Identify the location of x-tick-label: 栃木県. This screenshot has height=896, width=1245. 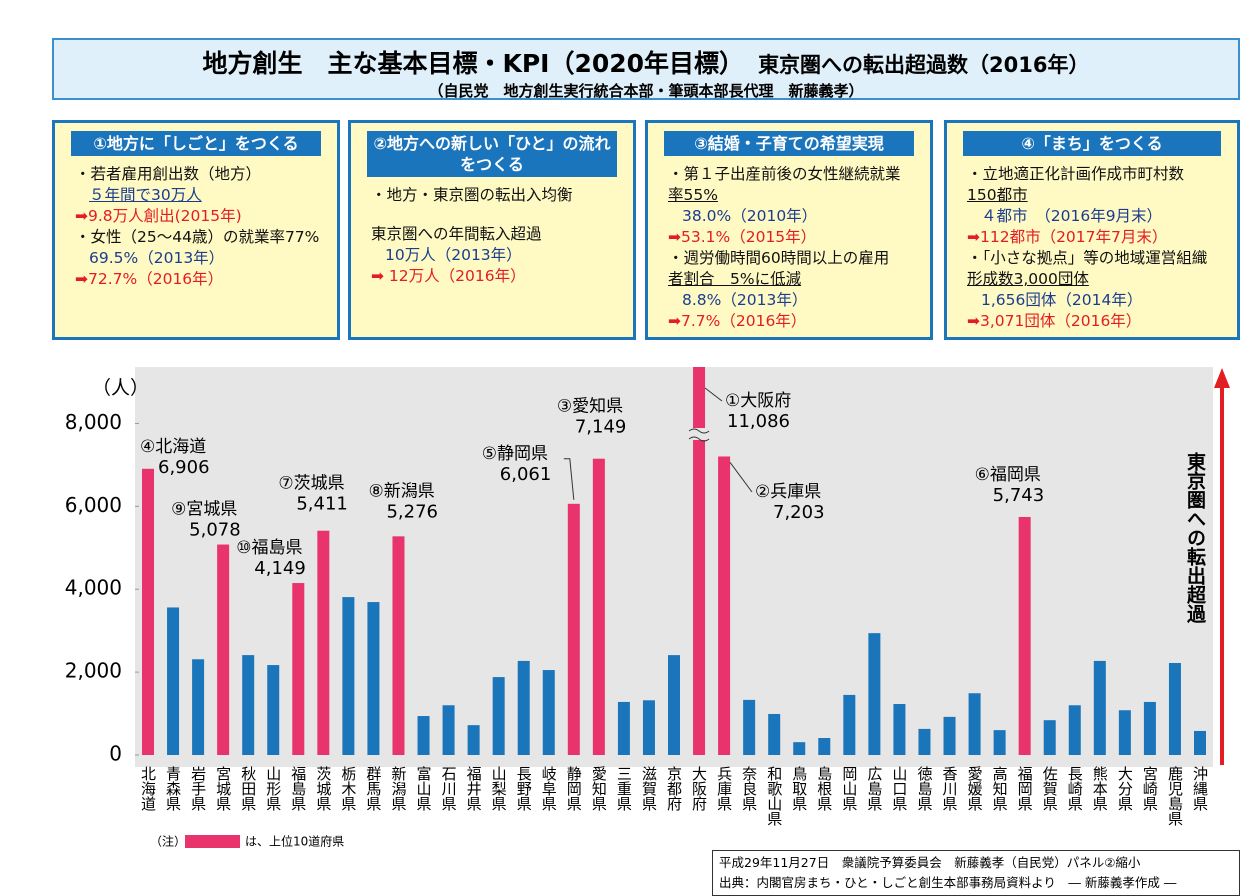
(348, 788).